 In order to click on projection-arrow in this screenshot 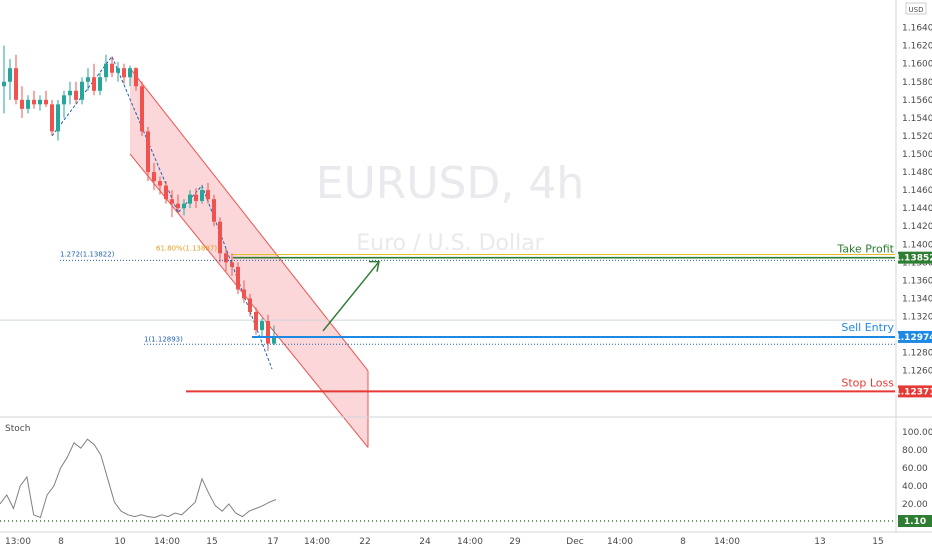, I will do `click(351, 296)`.